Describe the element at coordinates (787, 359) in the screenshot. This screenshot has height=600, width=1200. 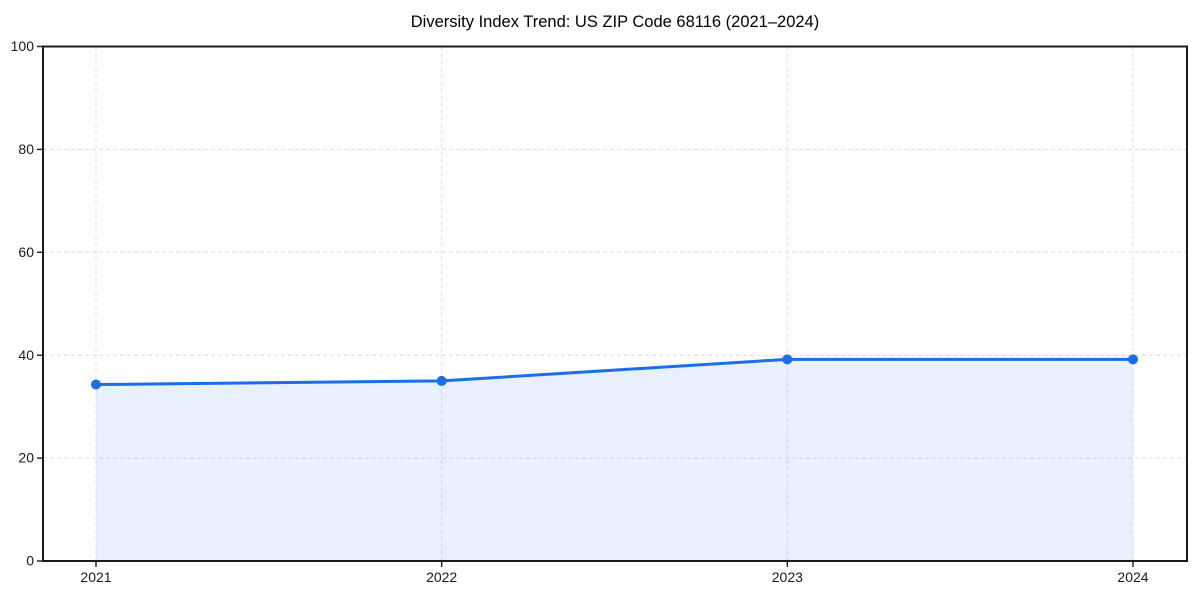
I see `data-point-marker-2023` at that location.